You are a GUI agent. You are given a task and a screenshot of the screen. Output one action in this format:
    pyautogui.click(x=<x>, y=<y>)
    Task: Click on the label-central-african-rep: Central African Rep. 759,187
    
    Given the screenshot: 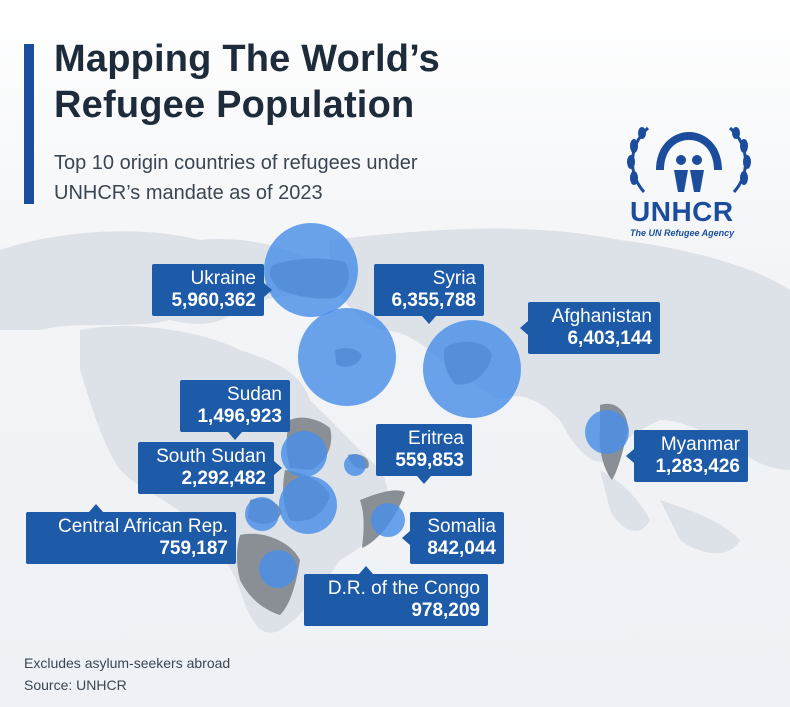 What is the action you would take?
    pyautogui.click(x=131, y=534)
    